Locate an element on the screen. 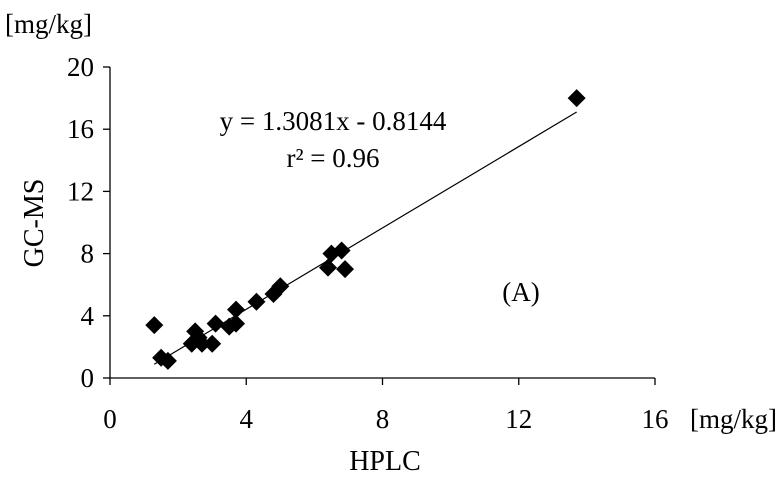 The image size is (782, 477). y-unit-label: [mg/kg] is located at coordinates (48, 24).